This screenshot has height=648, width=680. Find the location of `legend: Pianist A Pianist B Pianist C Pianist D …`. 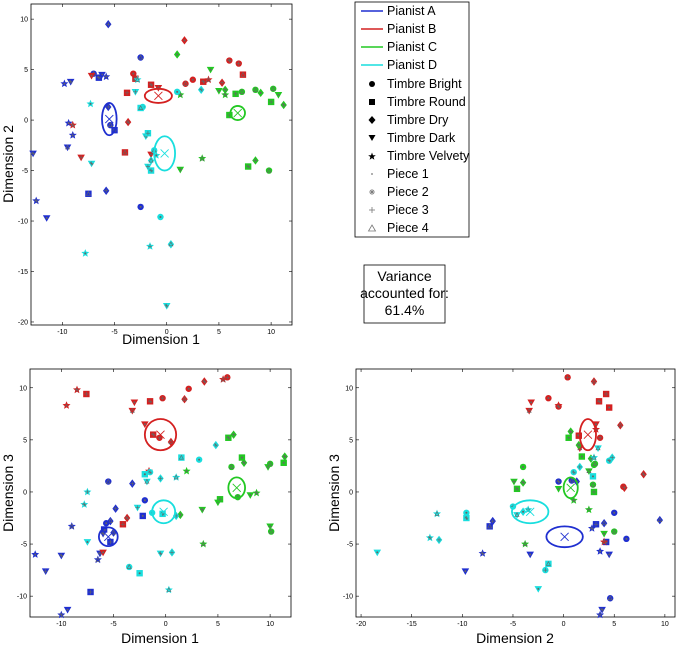

legend: Pianist A Pianist B Pianist C Pianist D … is located at coordinates (412, 119).